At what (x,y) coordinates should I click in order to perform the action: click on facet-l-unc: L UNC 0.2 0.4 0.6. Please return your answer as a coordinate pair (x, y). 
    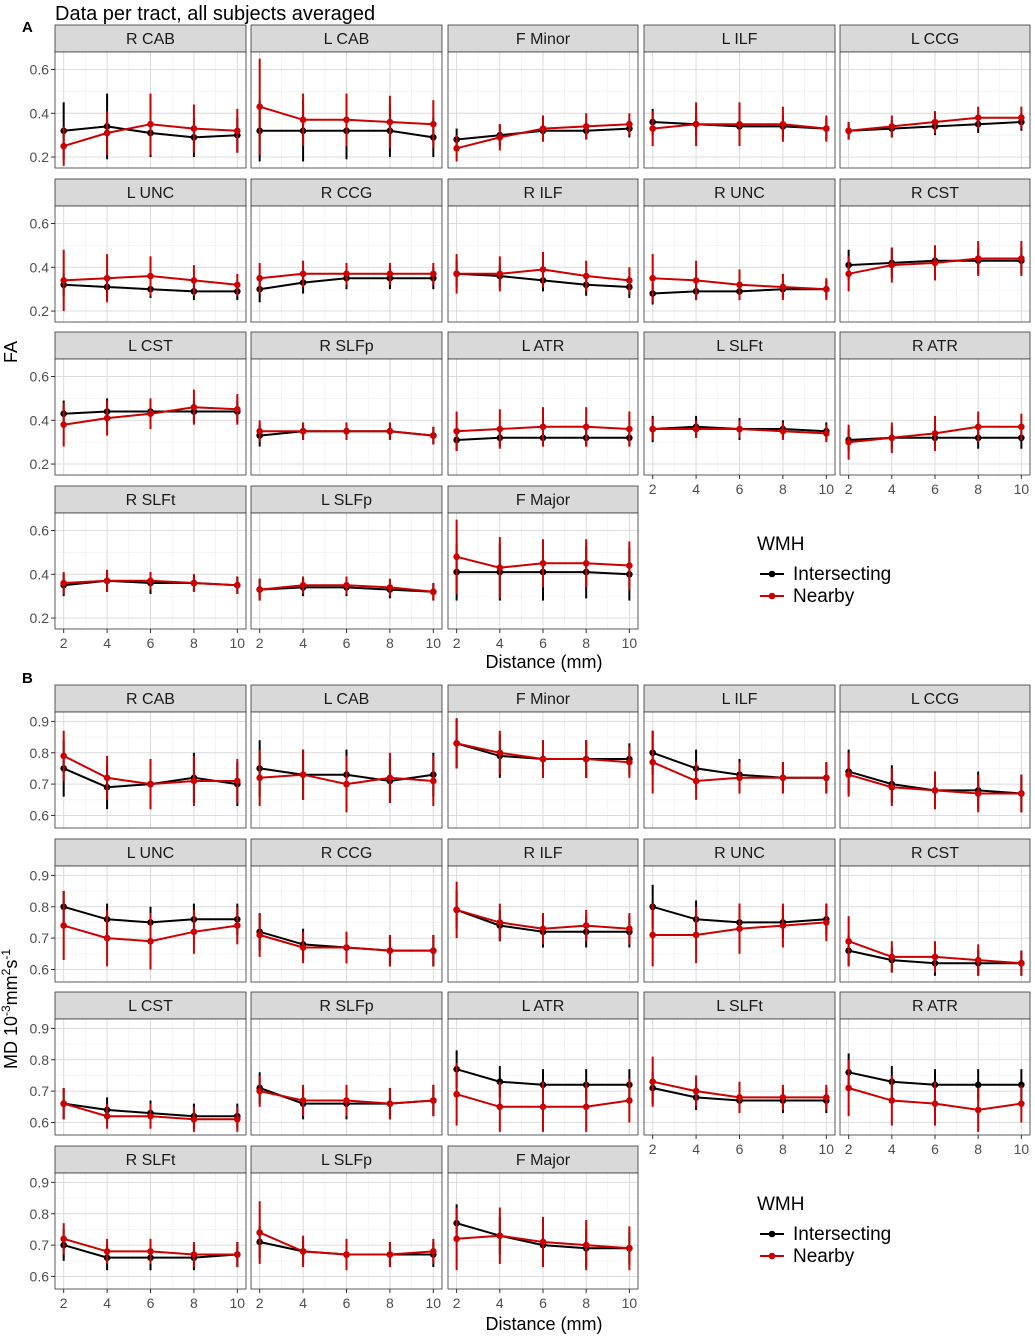
    Looking at the image, I should click on (138, 250).